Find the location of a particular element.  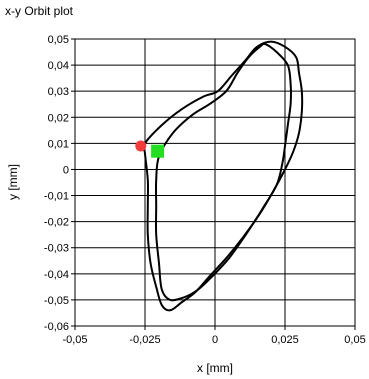

x-tick-label: -0,05 is located at coordinates (74, 340).